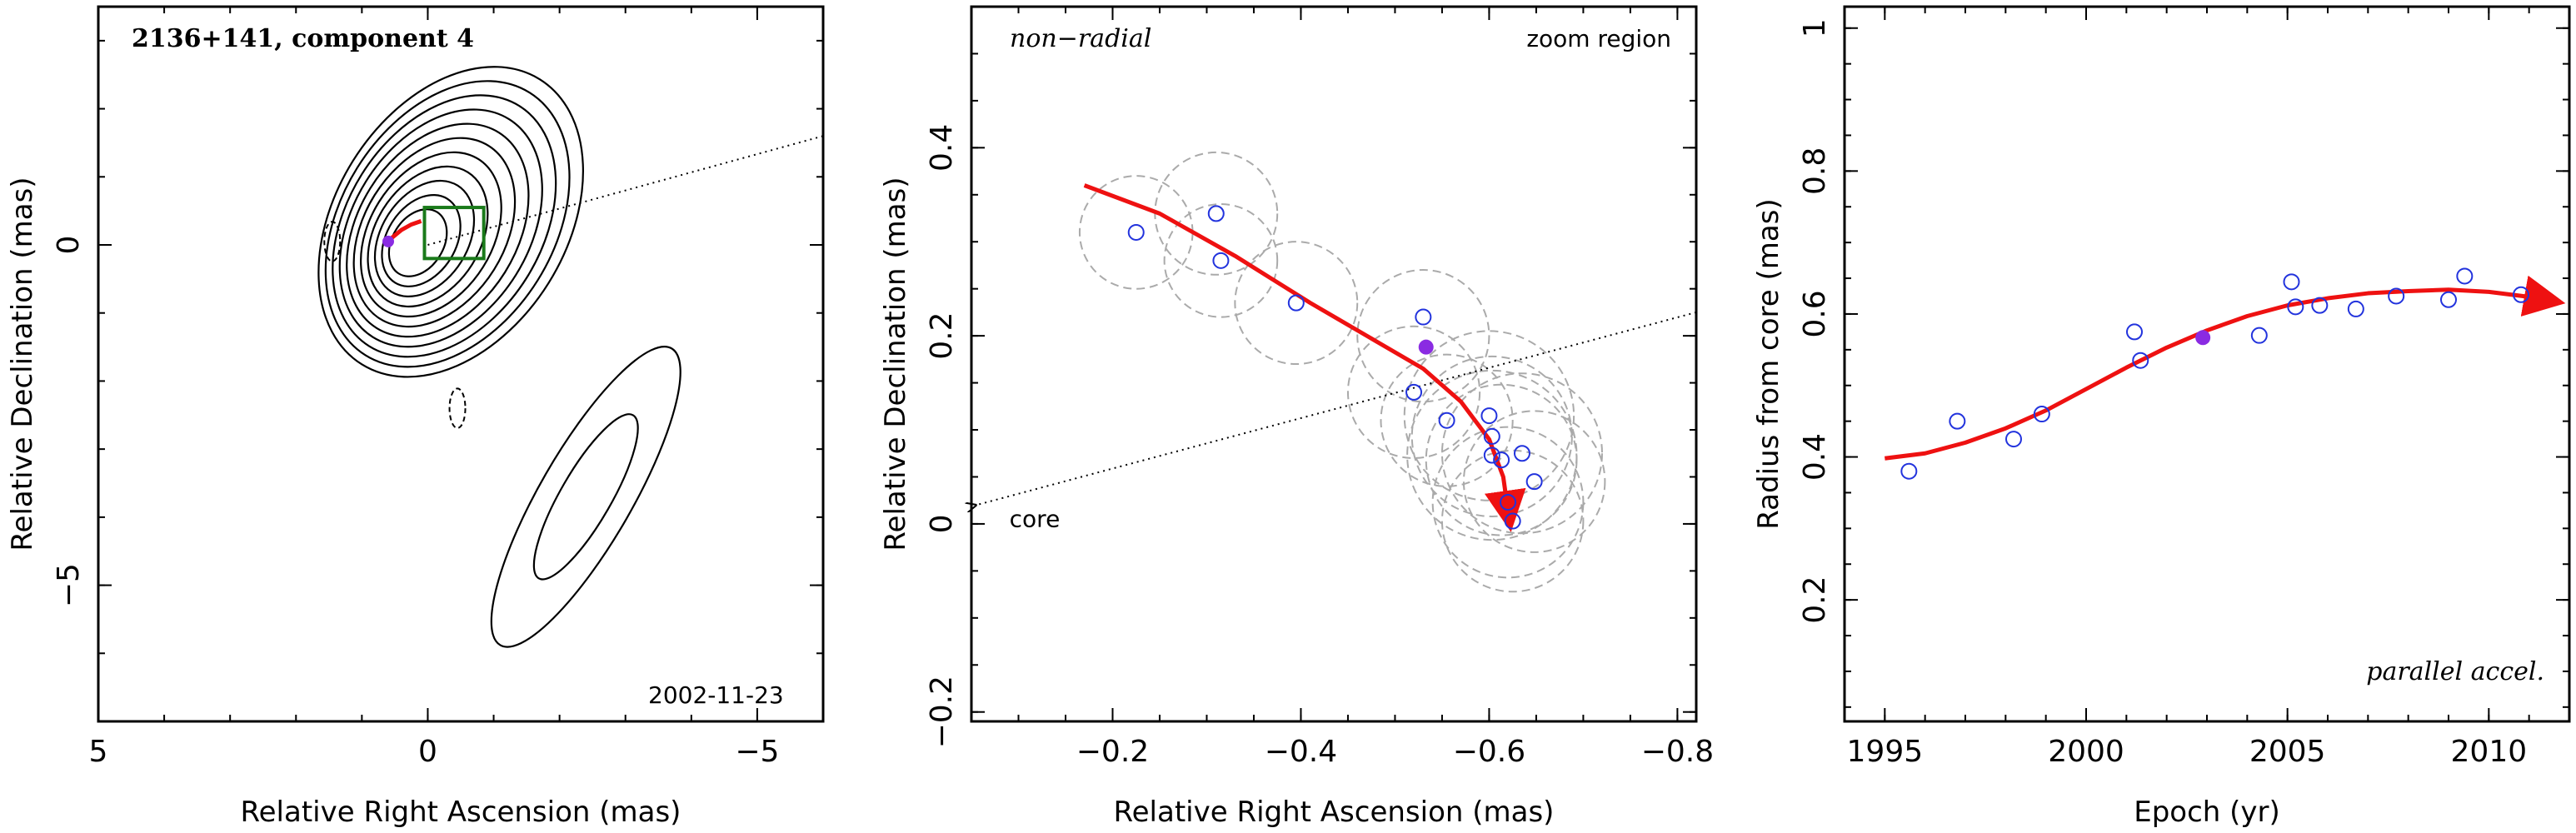 Image resolution: width=2576 pixels, height=833 pixels. What do you see at coordinates (461, 812) in the screenshot?
I see `panel1-x-axis-label: Relative Right Ascension (mas)` at bounding box center [461, 812].